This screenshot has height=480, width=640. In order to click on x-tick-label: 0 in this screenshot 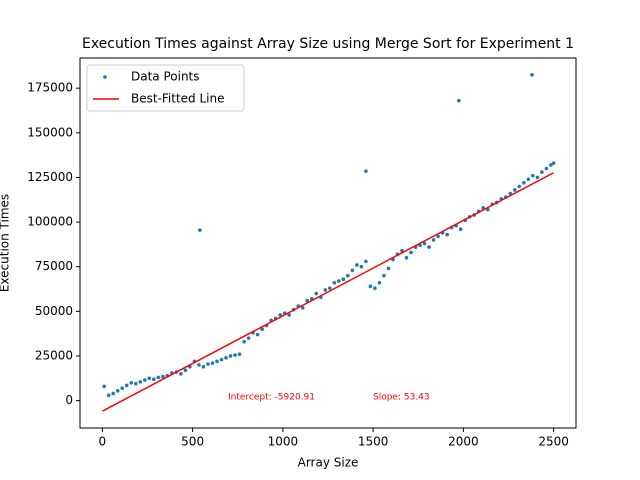, I will do `click(103, 442)`.